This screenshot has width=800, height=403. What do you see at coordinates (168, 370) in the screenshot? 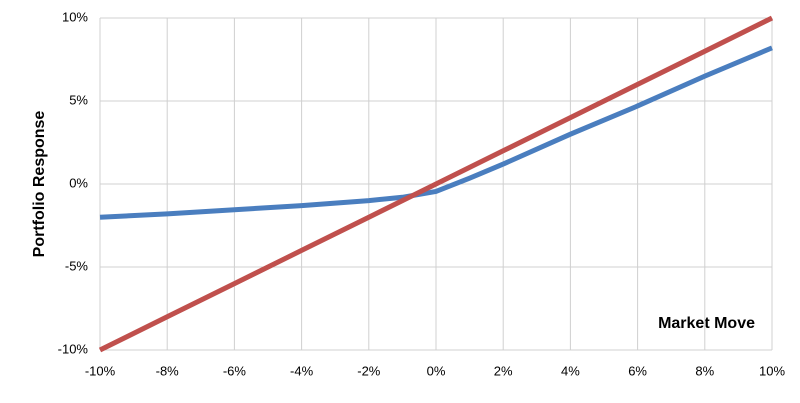
I see `x-tick-label: -8%` at bounding box center [168, 370].